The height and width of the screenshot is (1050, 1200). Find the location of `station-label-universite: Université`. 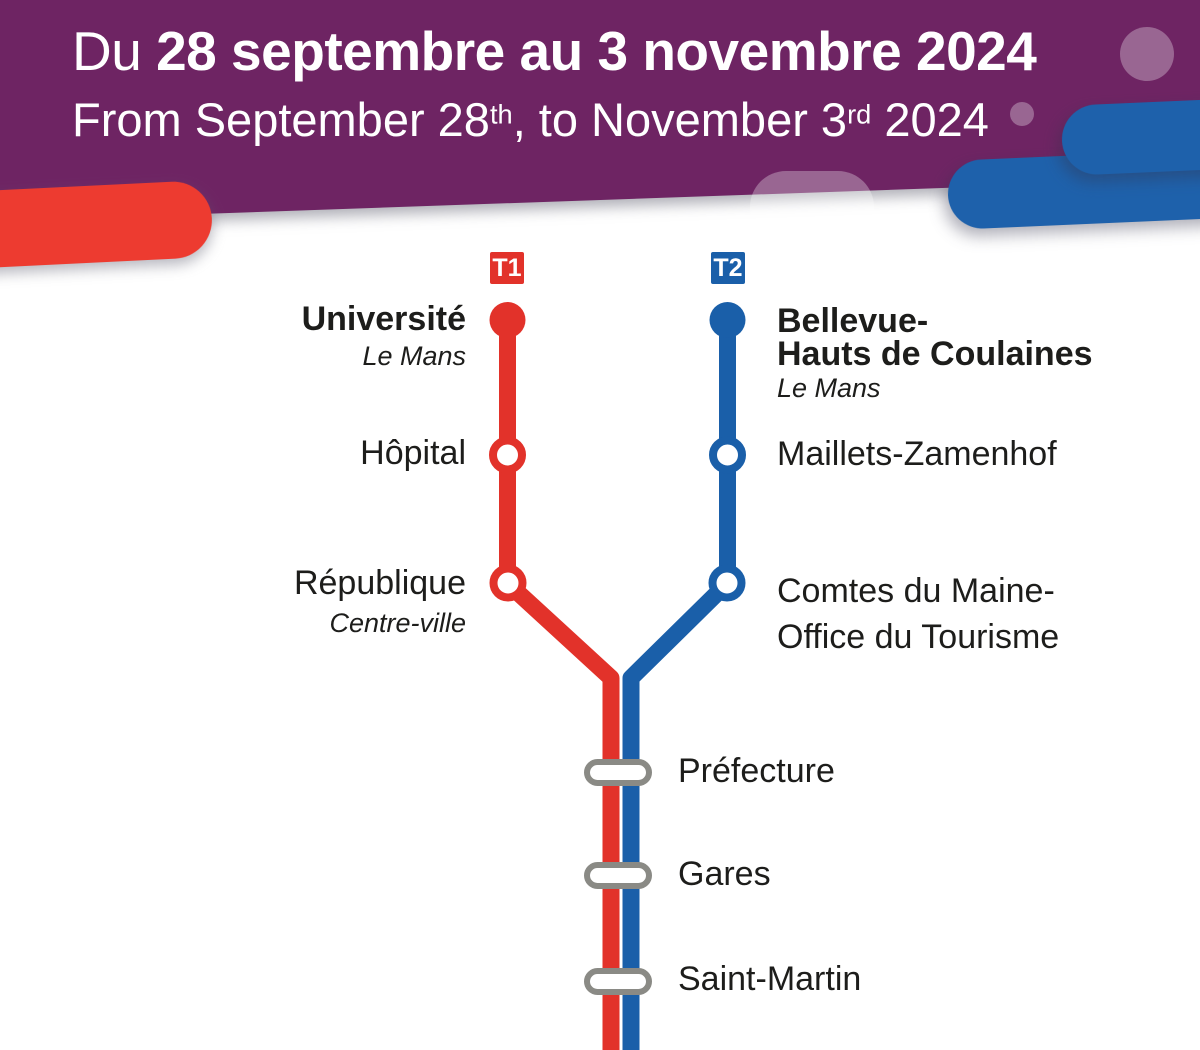

station-label-universite: Université is located at coordinates (383, 319).